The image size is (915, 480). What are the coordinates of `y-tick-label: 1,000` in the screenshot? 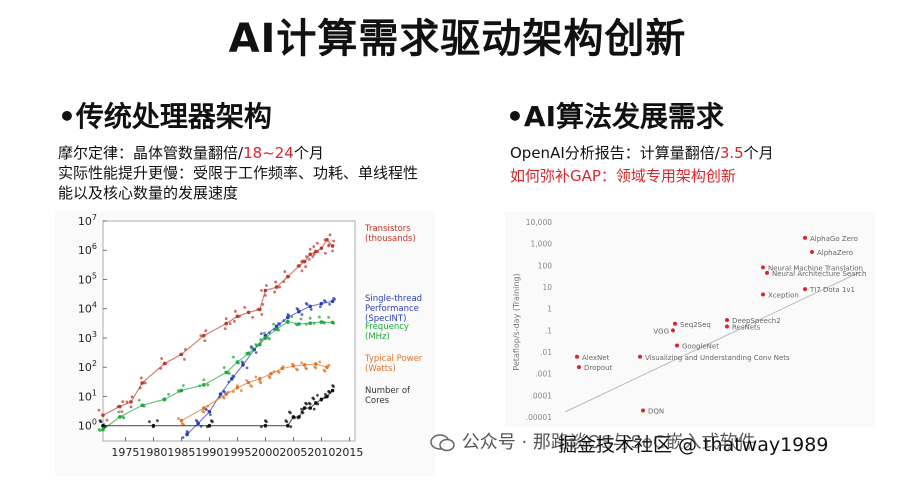 It's located at (542, 244).